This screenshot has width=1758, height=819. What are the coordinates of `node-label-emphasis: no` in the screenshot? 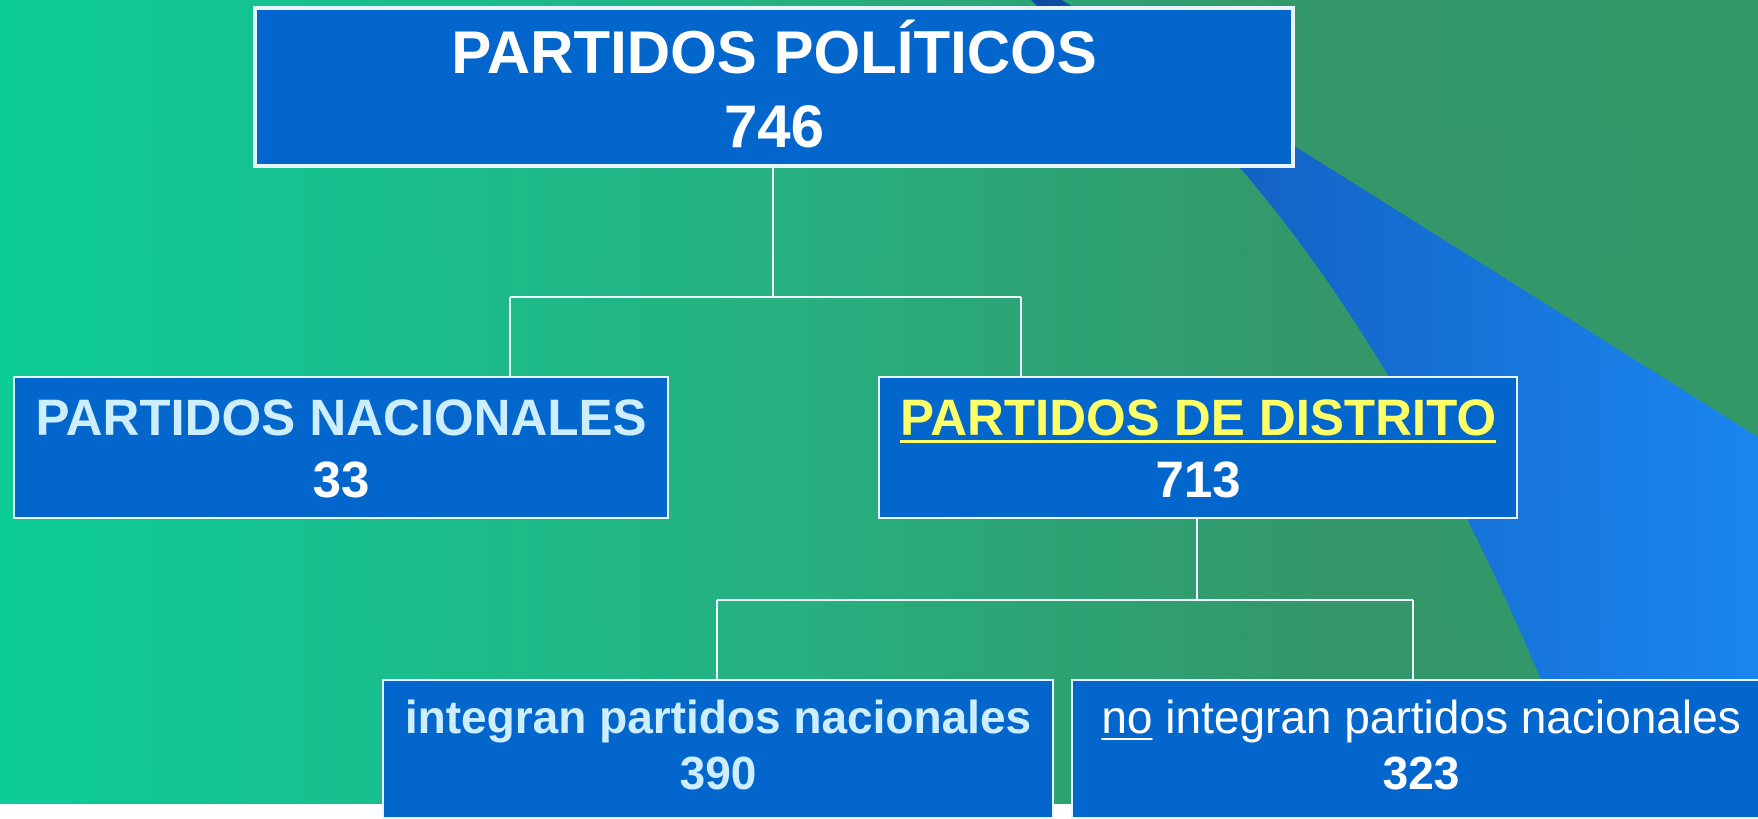 It's located at (1127, 717).